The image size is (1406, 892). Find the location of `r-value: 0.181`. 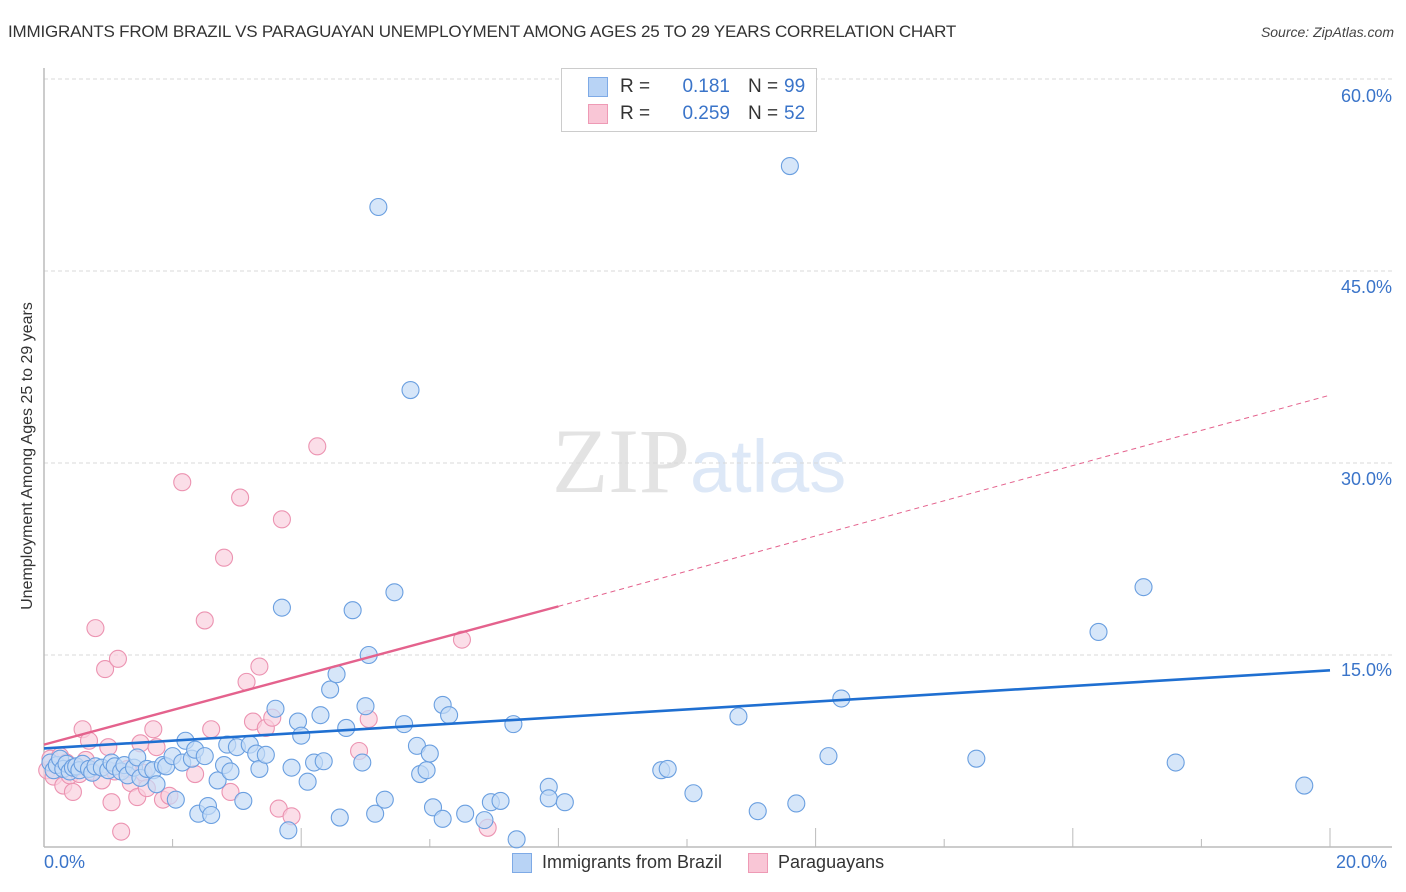

r-value: 0.181 is located at coordinates (706, 86).